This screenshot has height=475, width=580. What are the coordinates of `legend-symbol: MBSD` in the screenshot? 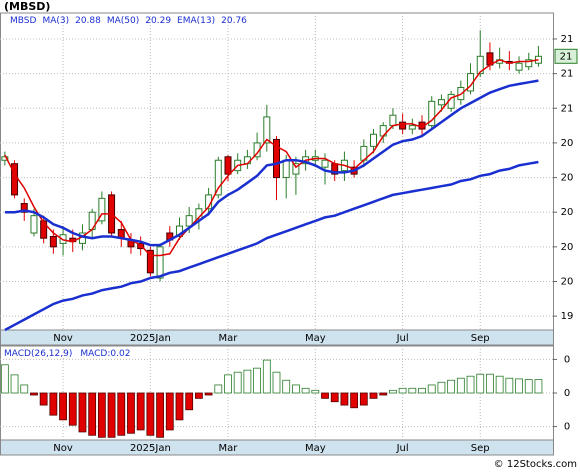 It's located at (23, 21).